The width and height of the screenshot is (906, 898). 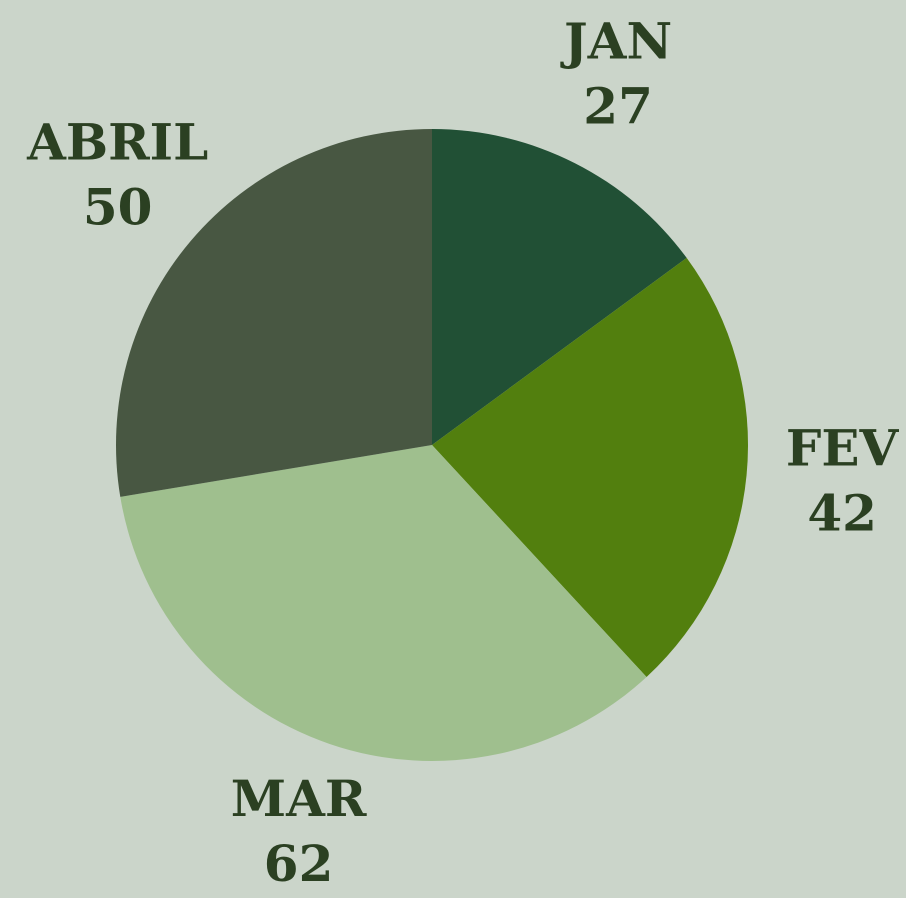 What do you see at coordinates (843, 447) in the screenshot?
I see `slice-label: FEV` at bounding box center [843, 447].